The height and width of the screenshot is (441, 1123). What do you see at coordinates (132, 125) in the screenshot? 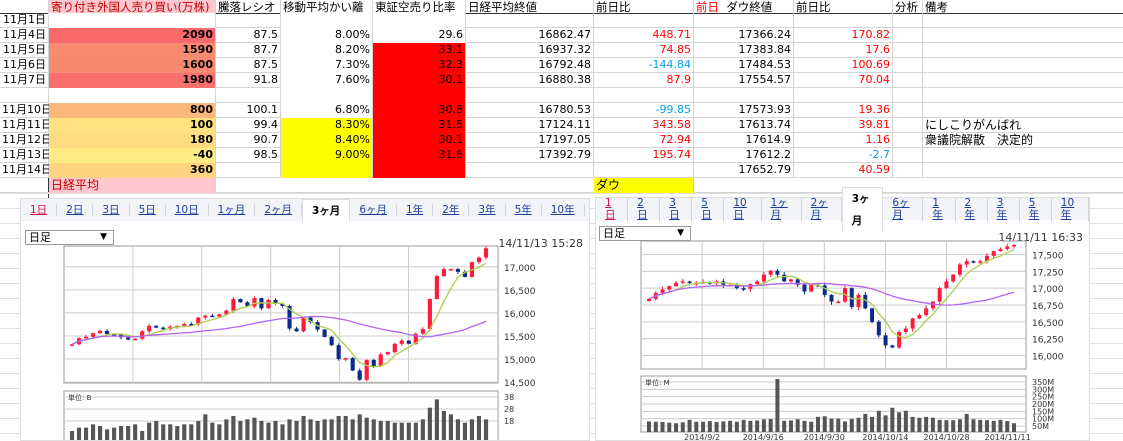
I see `cell-foreign: 100` at bounding box center [132, 125].